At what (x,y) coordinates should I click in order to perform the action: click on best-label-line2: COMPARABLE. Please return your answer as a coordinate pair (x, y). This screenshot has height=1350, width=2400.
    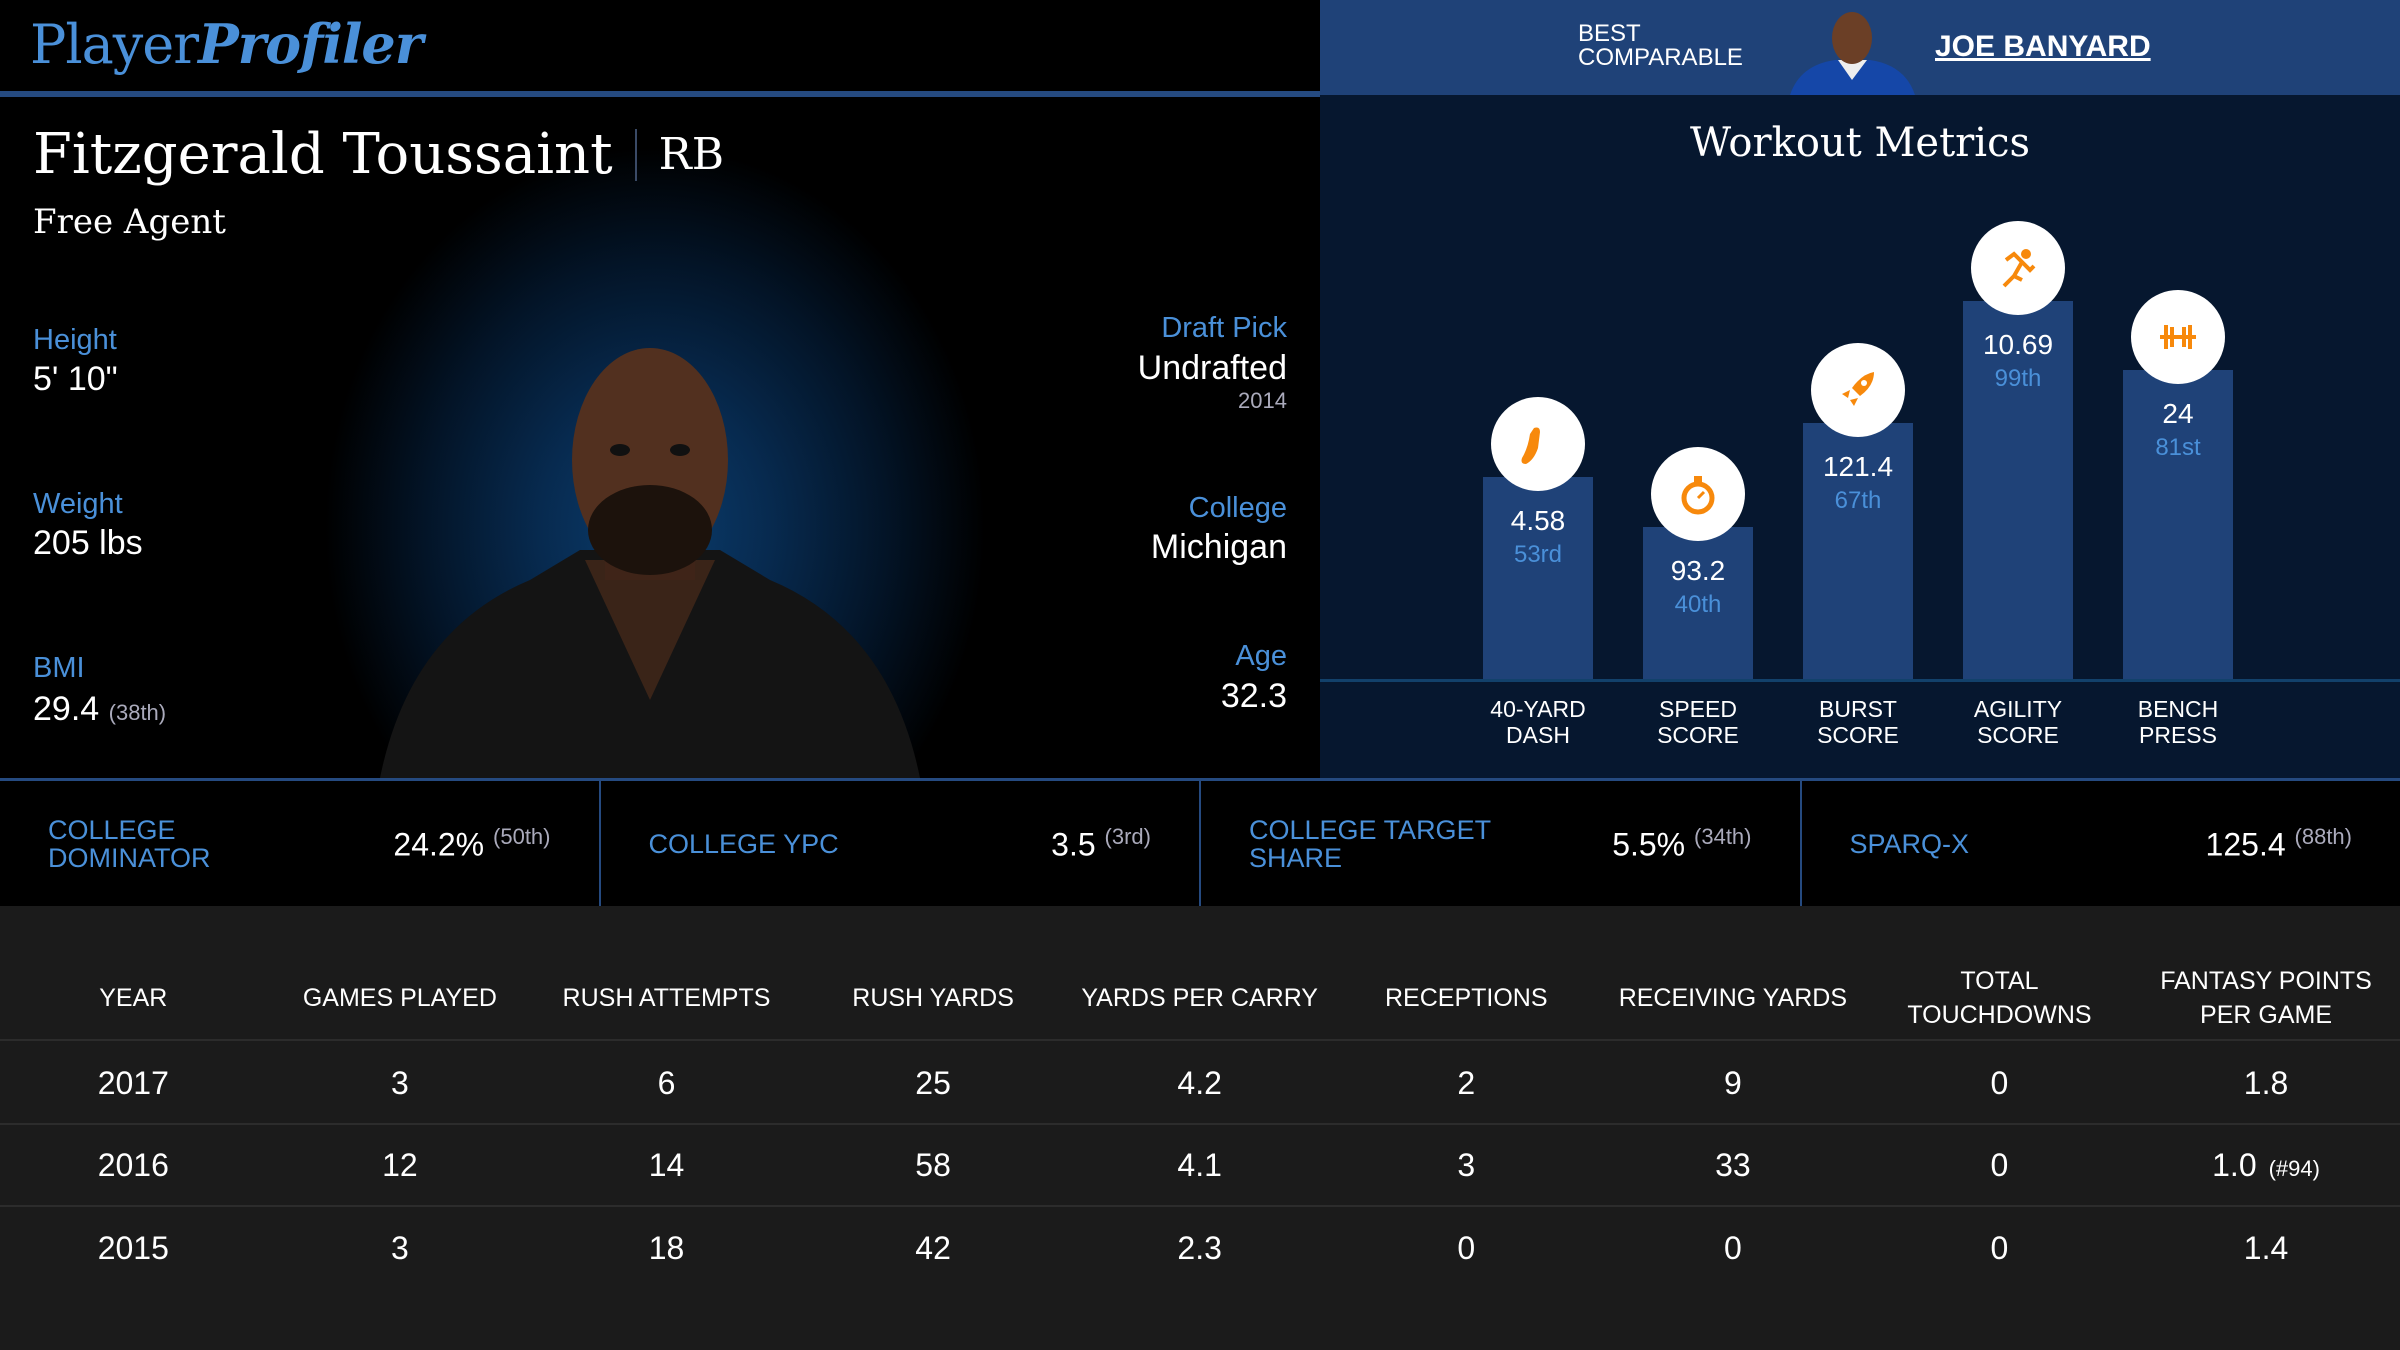
    Looking at the image, I should click on (1660, 57).